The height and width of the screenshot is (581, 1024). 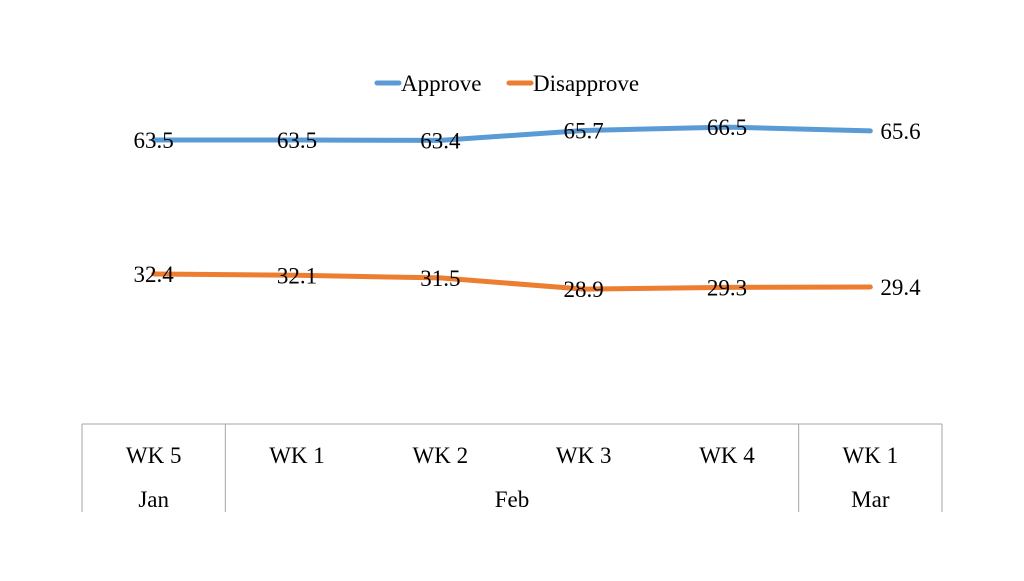 What do you see at coordinates (900, 131) in the screenshot?
I see `data-label-approve: 65.6` at bounding box center [900, 131].